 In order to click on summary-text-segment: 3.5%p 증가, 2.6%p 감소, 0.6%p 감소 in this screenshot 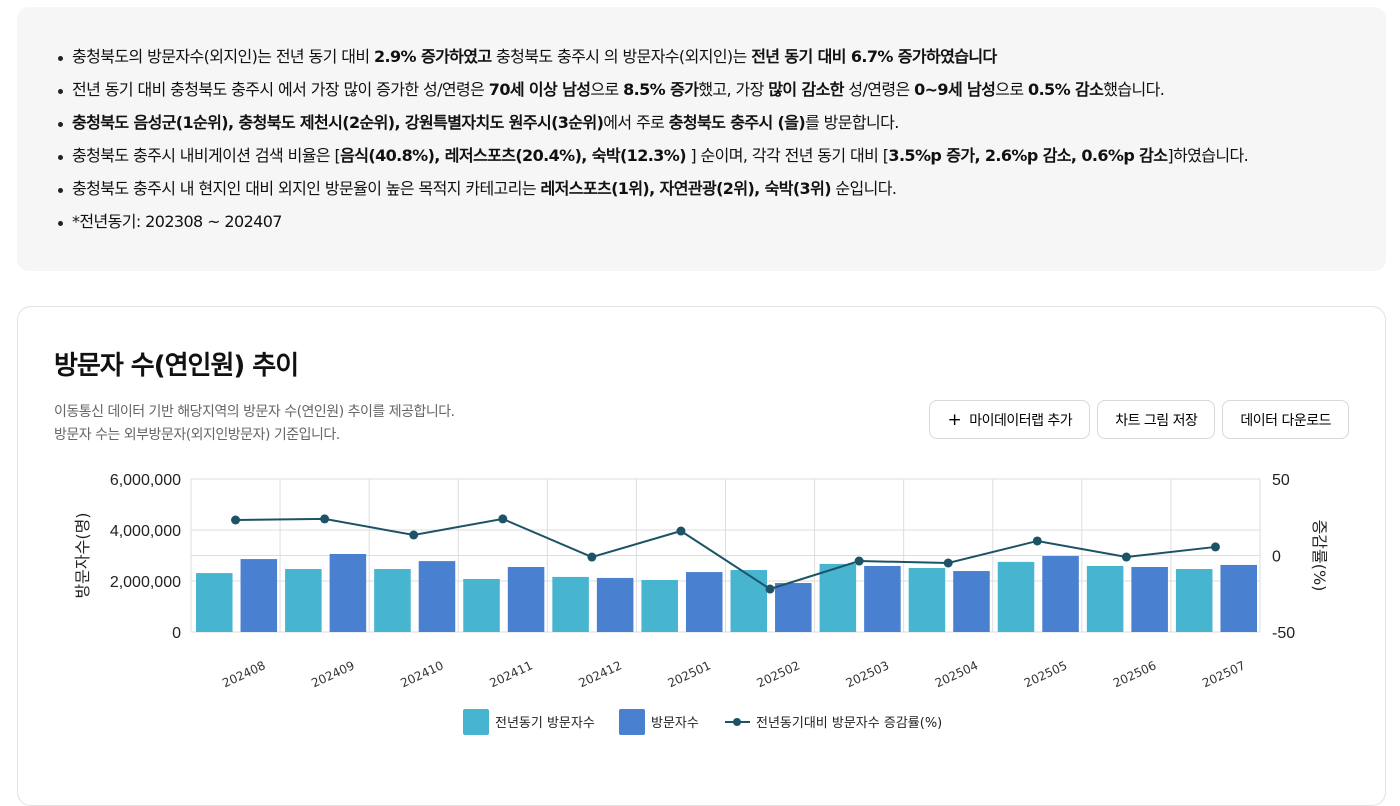, I will do `click(1028, 155)`.